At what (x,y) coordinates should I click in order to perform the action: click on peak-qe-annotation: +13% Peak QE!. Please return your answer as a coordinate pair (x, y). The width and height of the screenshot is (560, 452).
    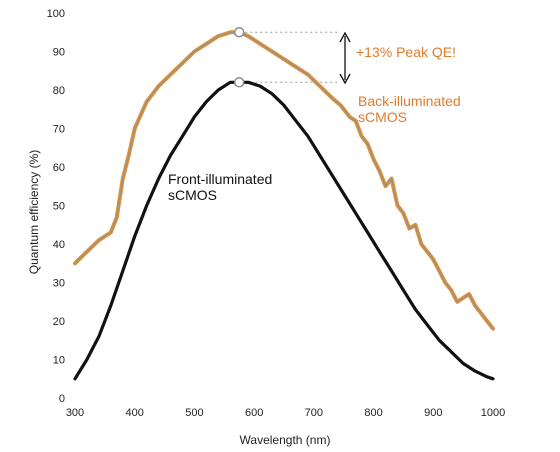
    Looking at the image, I should click on (406, 52).